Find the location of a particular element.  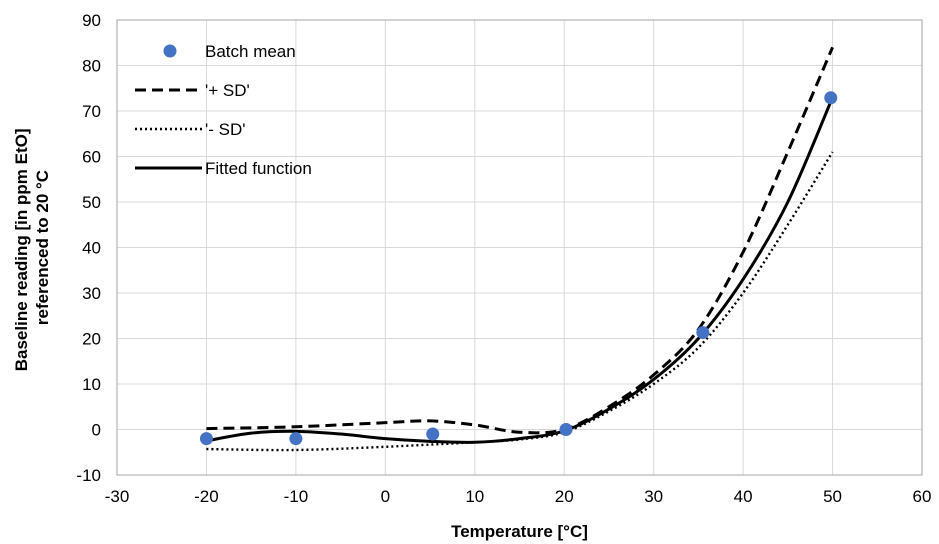

x-tick-label: 60 is located at coordinates (922, 496).